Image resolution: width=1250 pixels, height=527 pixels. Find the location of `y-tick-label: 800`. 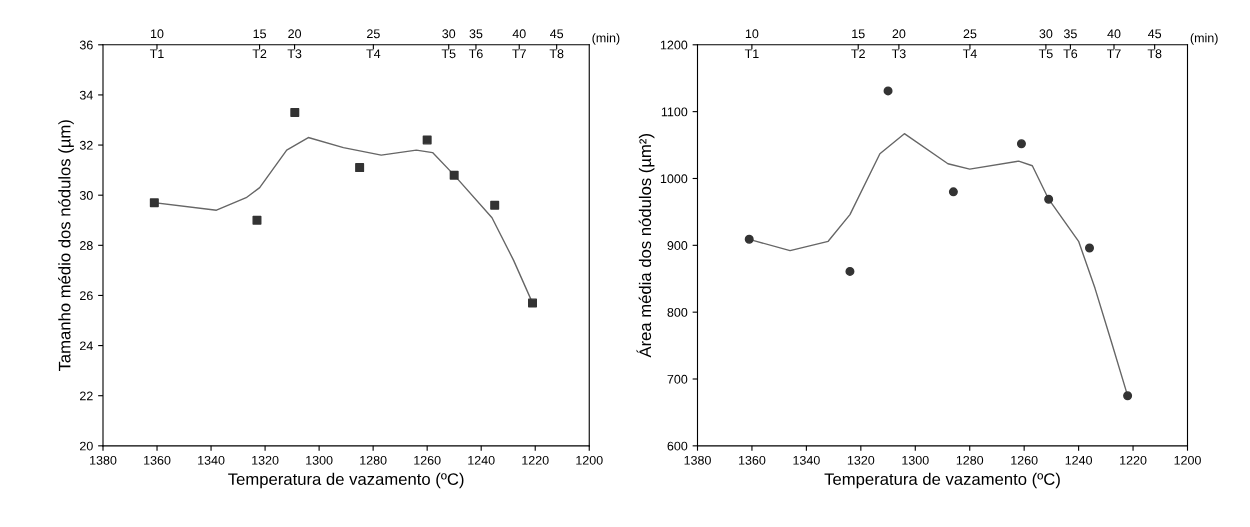

y-tick-label: 800 is located at coordinates (677, 312).